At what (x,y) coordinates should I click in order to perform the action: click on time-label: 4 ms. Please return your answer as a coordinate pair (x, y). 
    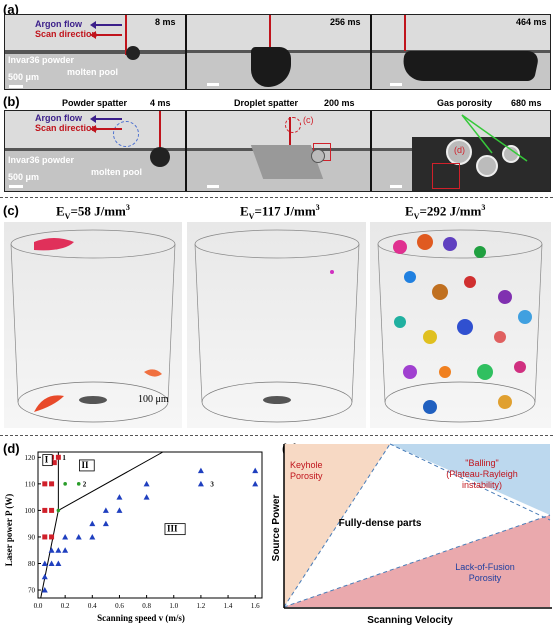
    Looking at the image, I should click on (160, 103).